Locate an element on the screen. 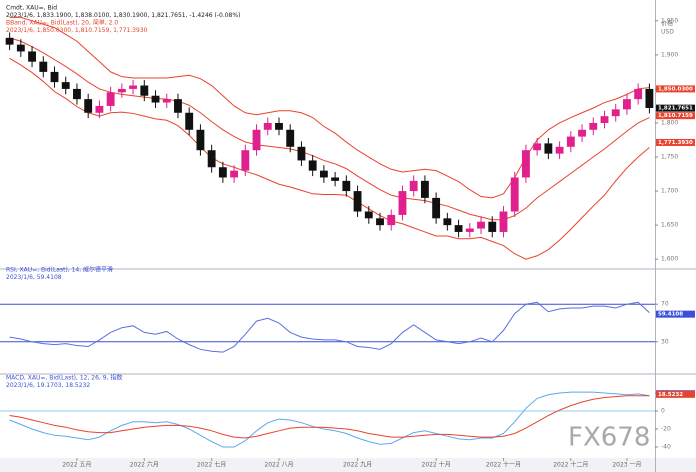 This screenshot has width=696, height=472. value-flag-label: 1,771.3930 is located at coordinates (675, 143).